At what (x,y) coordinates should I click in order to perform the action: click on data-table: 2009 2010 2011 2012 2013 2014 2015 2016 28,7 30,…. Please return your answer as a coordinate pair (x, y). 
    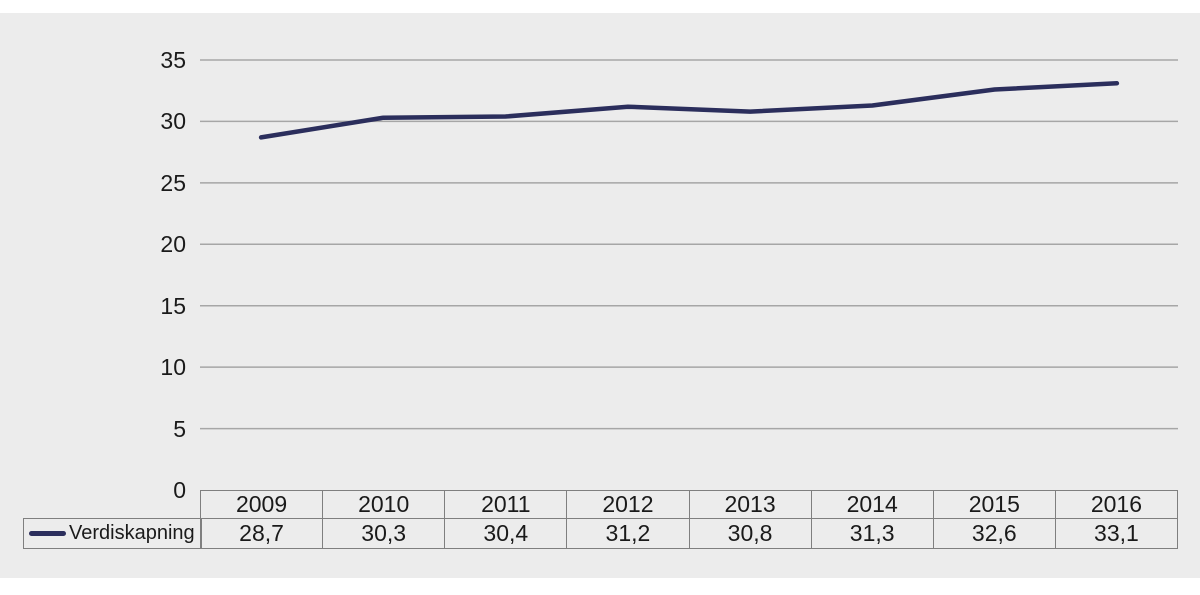
    Looking at the image, I should click on (689, 519).